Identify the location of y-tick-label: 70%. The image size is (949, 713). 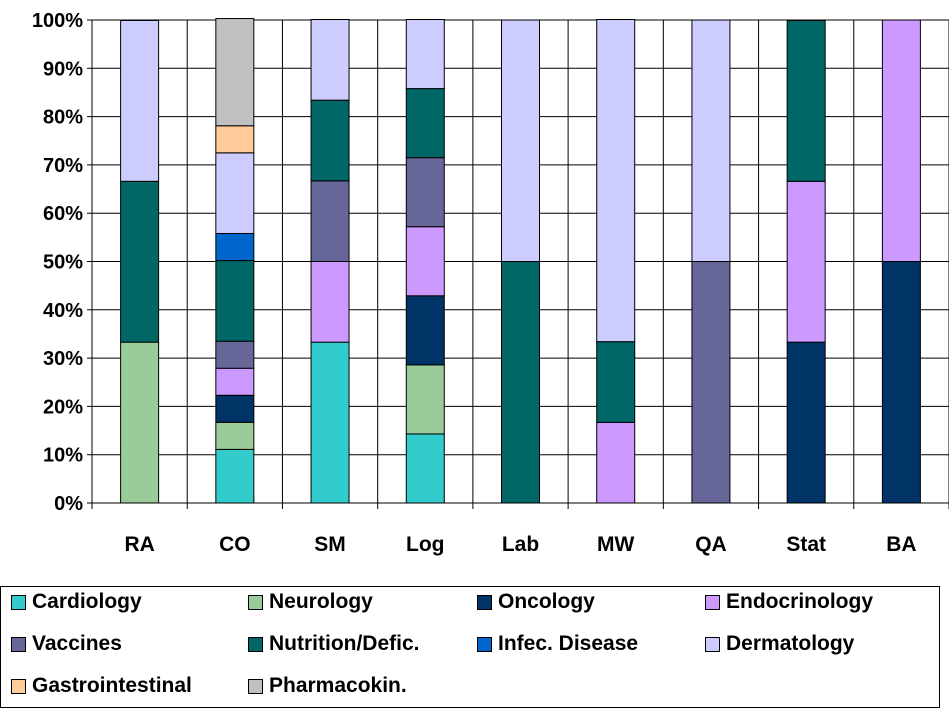
(63, 166).